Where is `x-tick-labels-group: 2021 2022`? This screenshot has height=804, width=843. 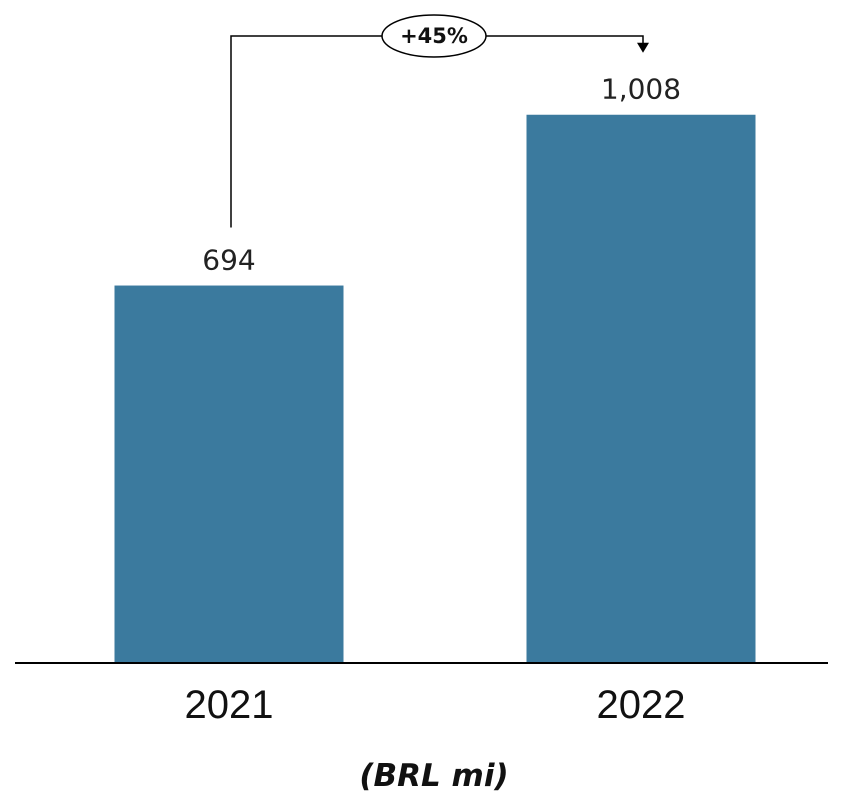
x-tick-labels-group: 2021 2022 is located at coordinates (435, 705).